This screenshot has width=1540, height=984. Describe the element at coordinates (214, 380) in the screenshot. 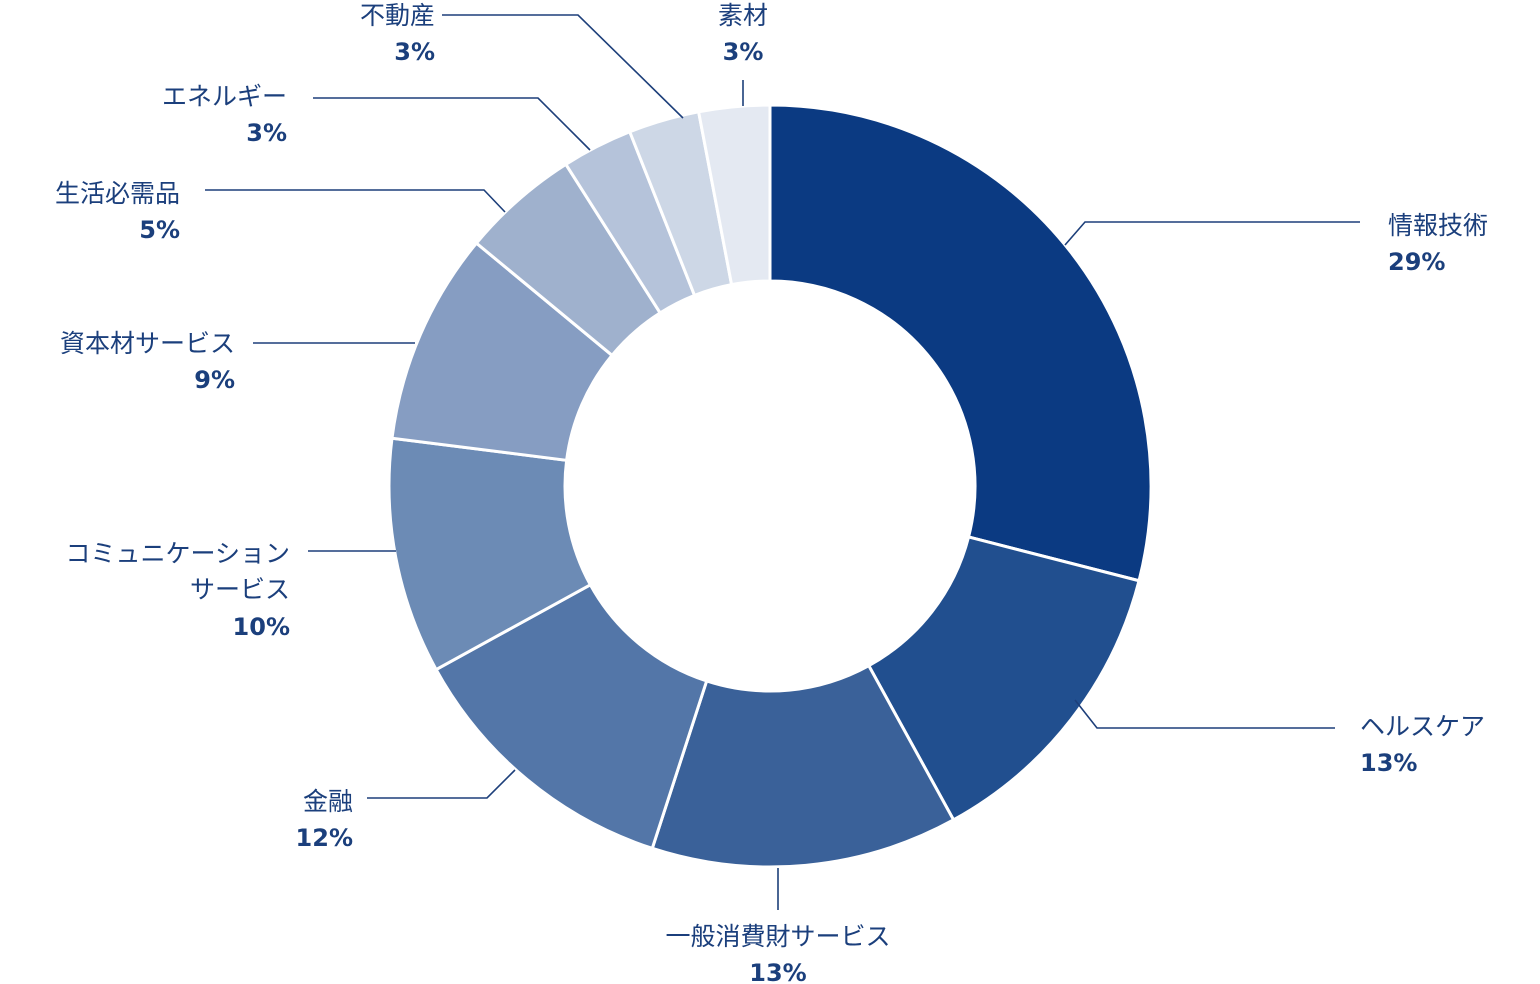

I see `value-label: 9%` at that location.